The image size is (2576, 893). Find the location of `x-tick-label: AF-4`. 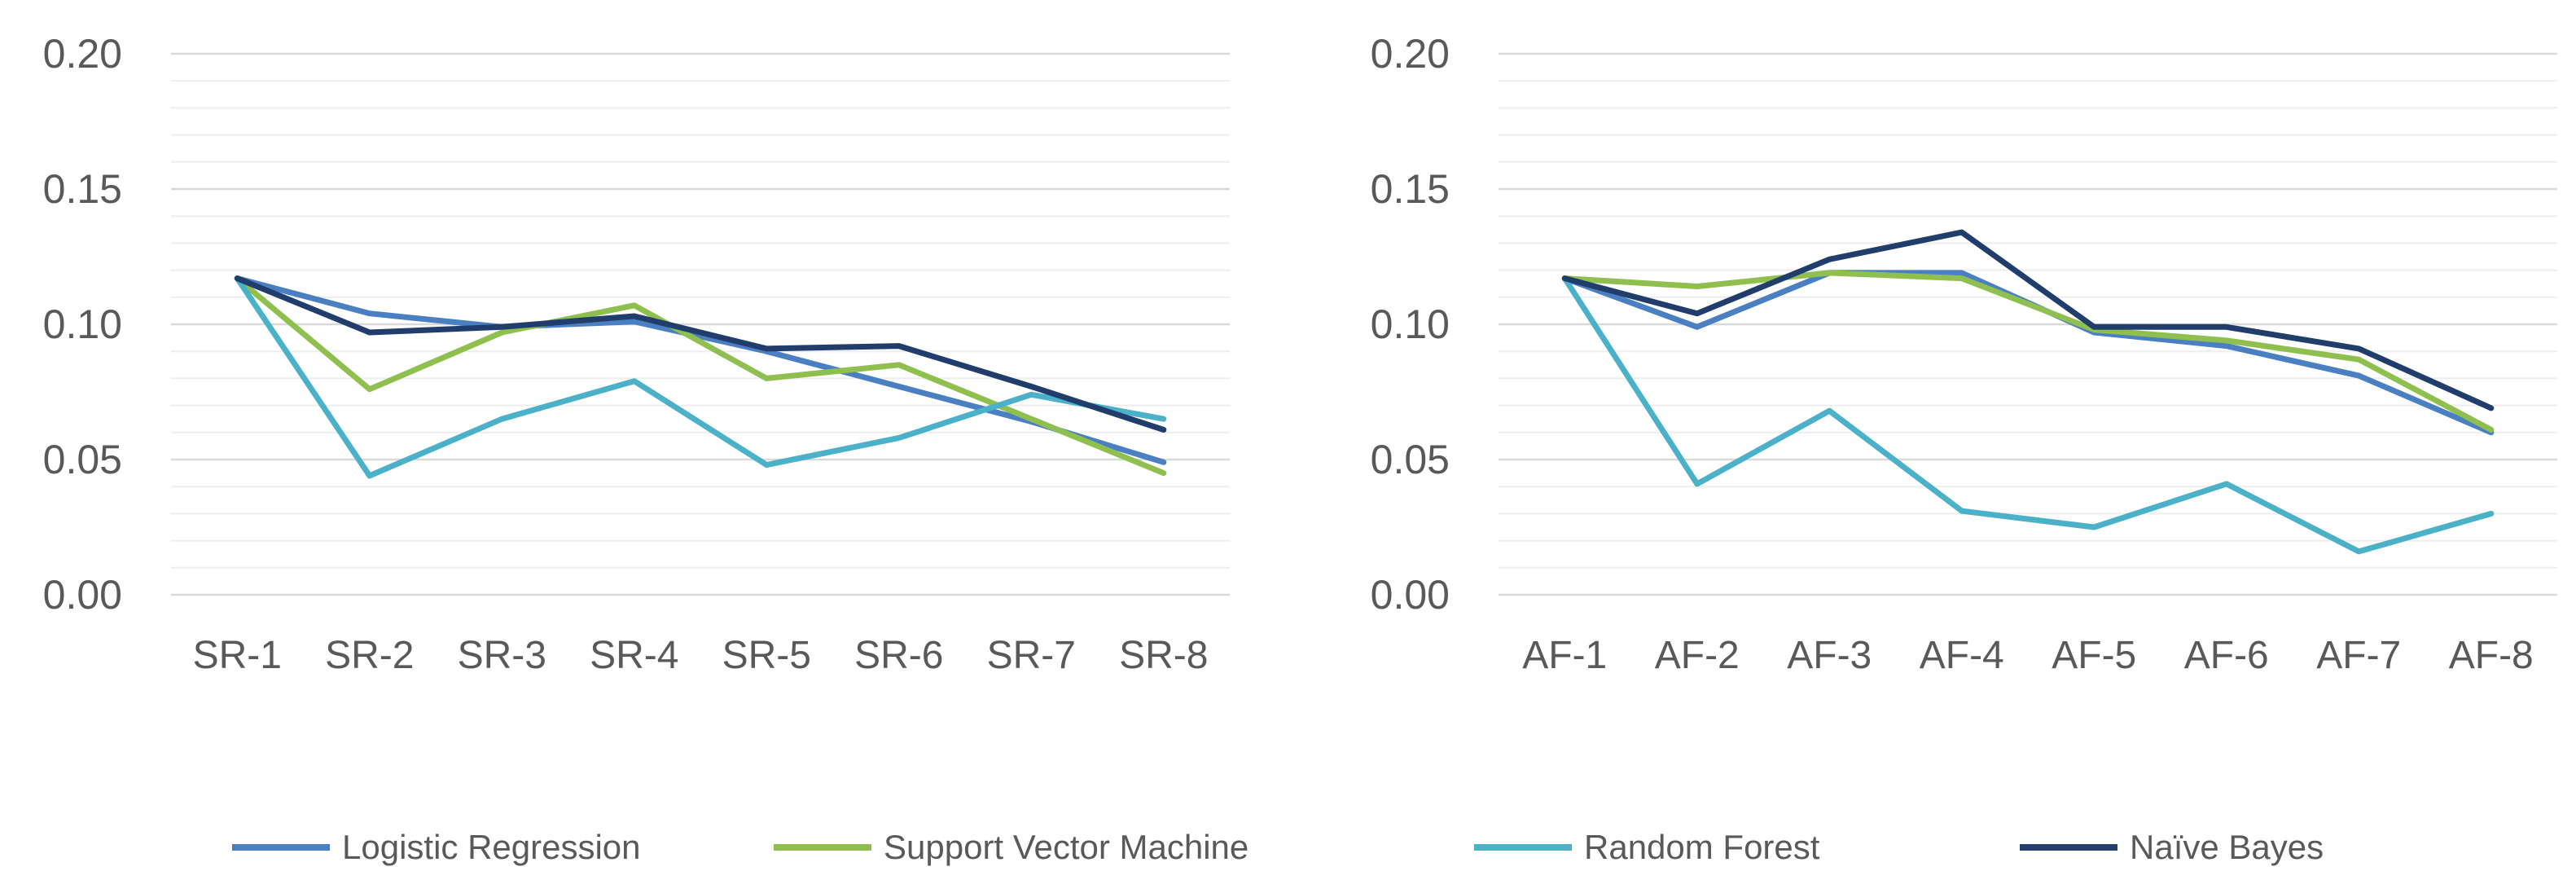

x-tick-label: AF-4 is located at coordinates (1962, 655).